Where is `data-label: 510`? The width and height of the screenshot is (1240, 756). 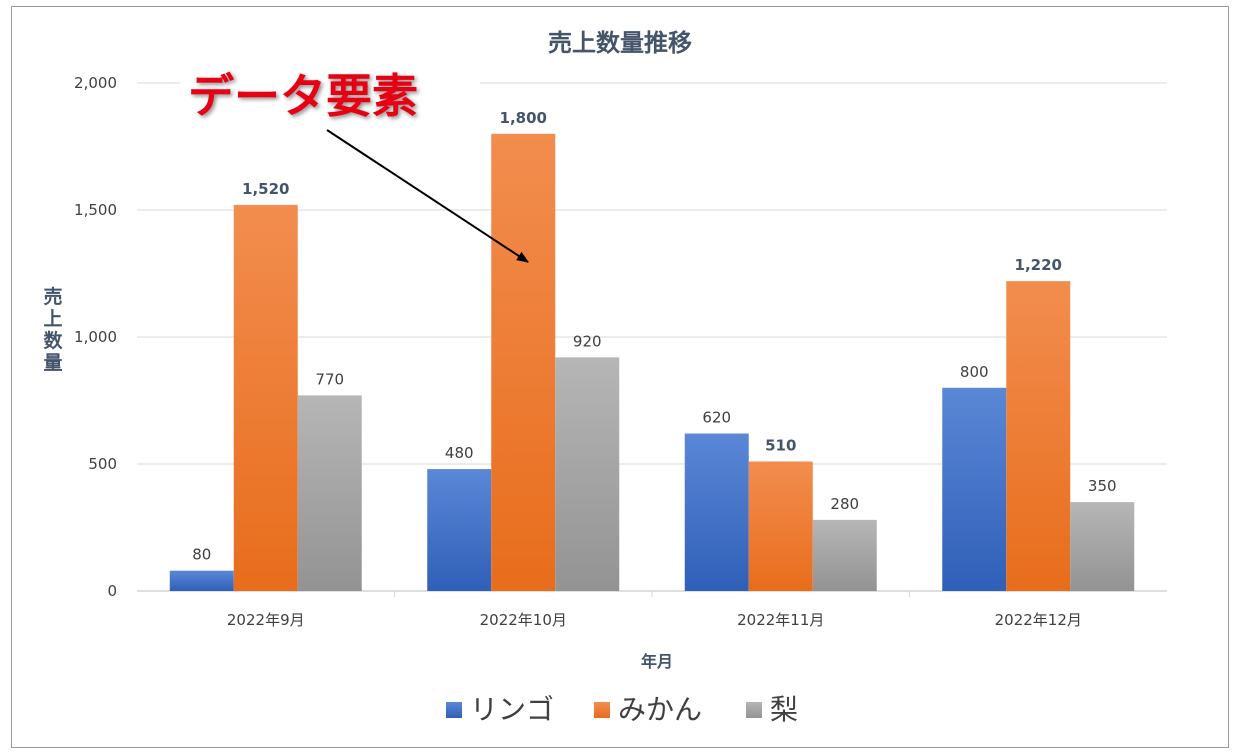 data-label: 510 is located at coordinates (780, 445).